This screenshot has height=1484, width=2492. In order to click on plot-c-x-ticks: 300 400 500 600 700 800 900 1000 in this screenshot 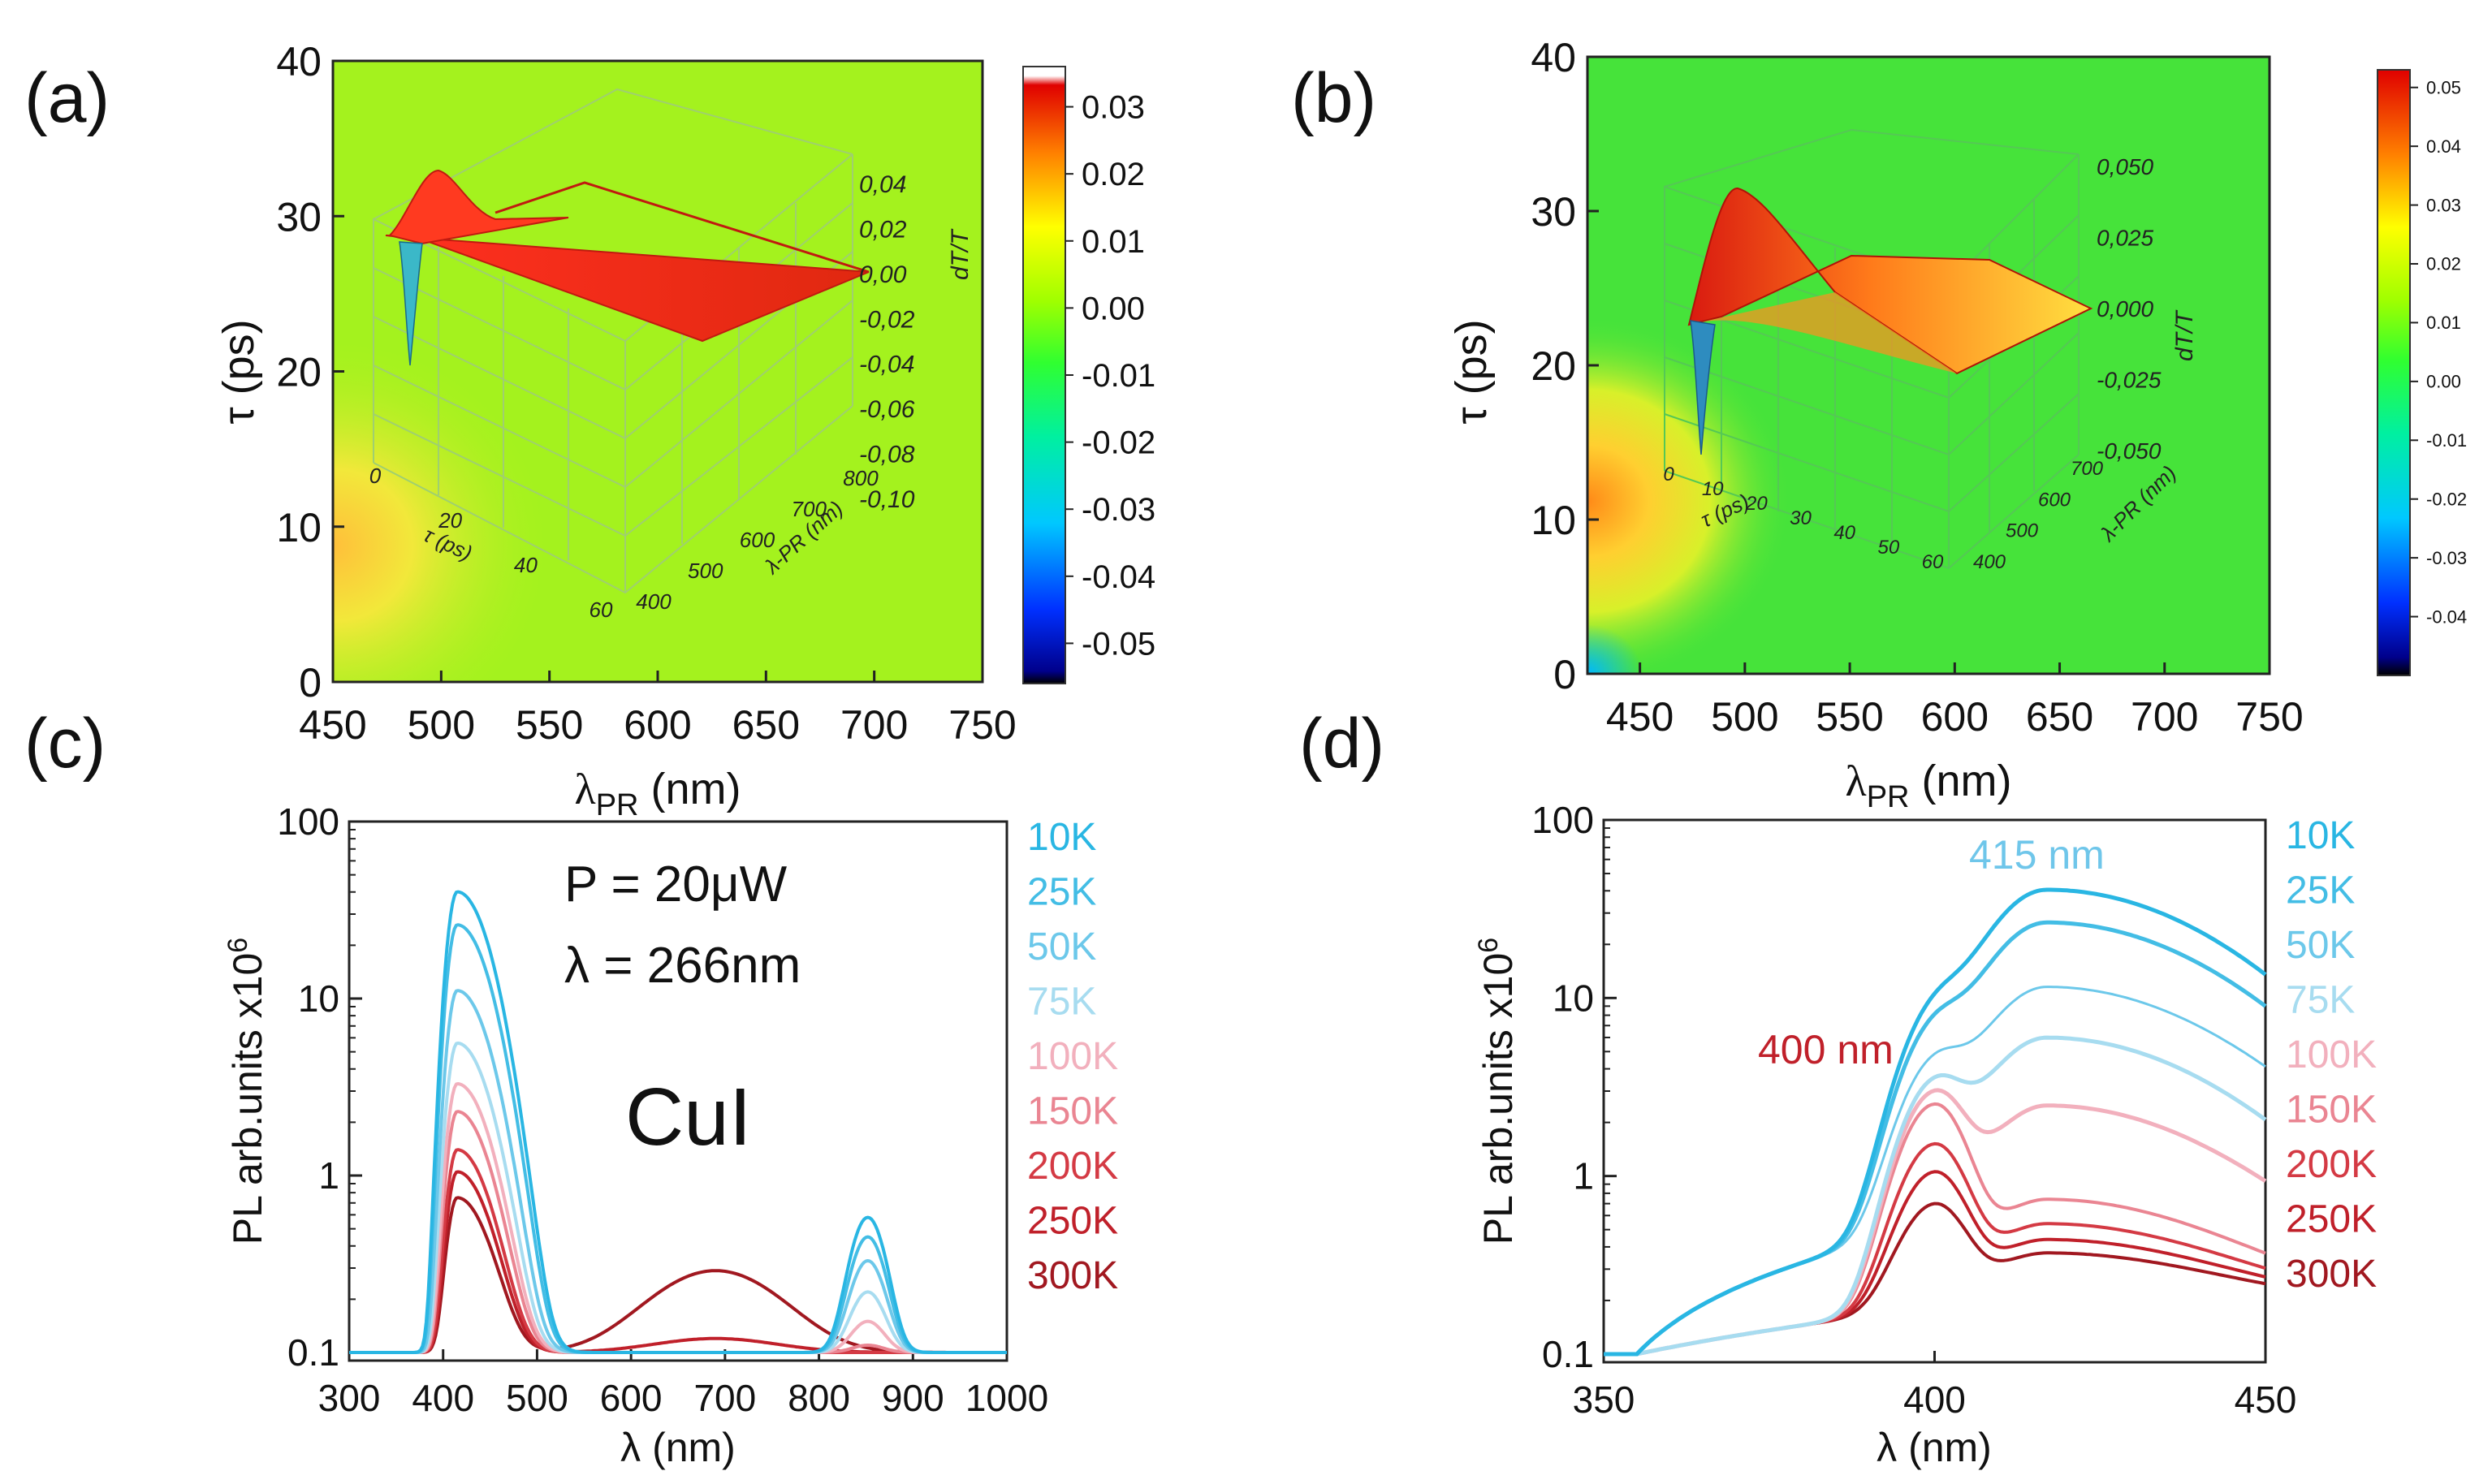, I will do `click(683, 1384)`.